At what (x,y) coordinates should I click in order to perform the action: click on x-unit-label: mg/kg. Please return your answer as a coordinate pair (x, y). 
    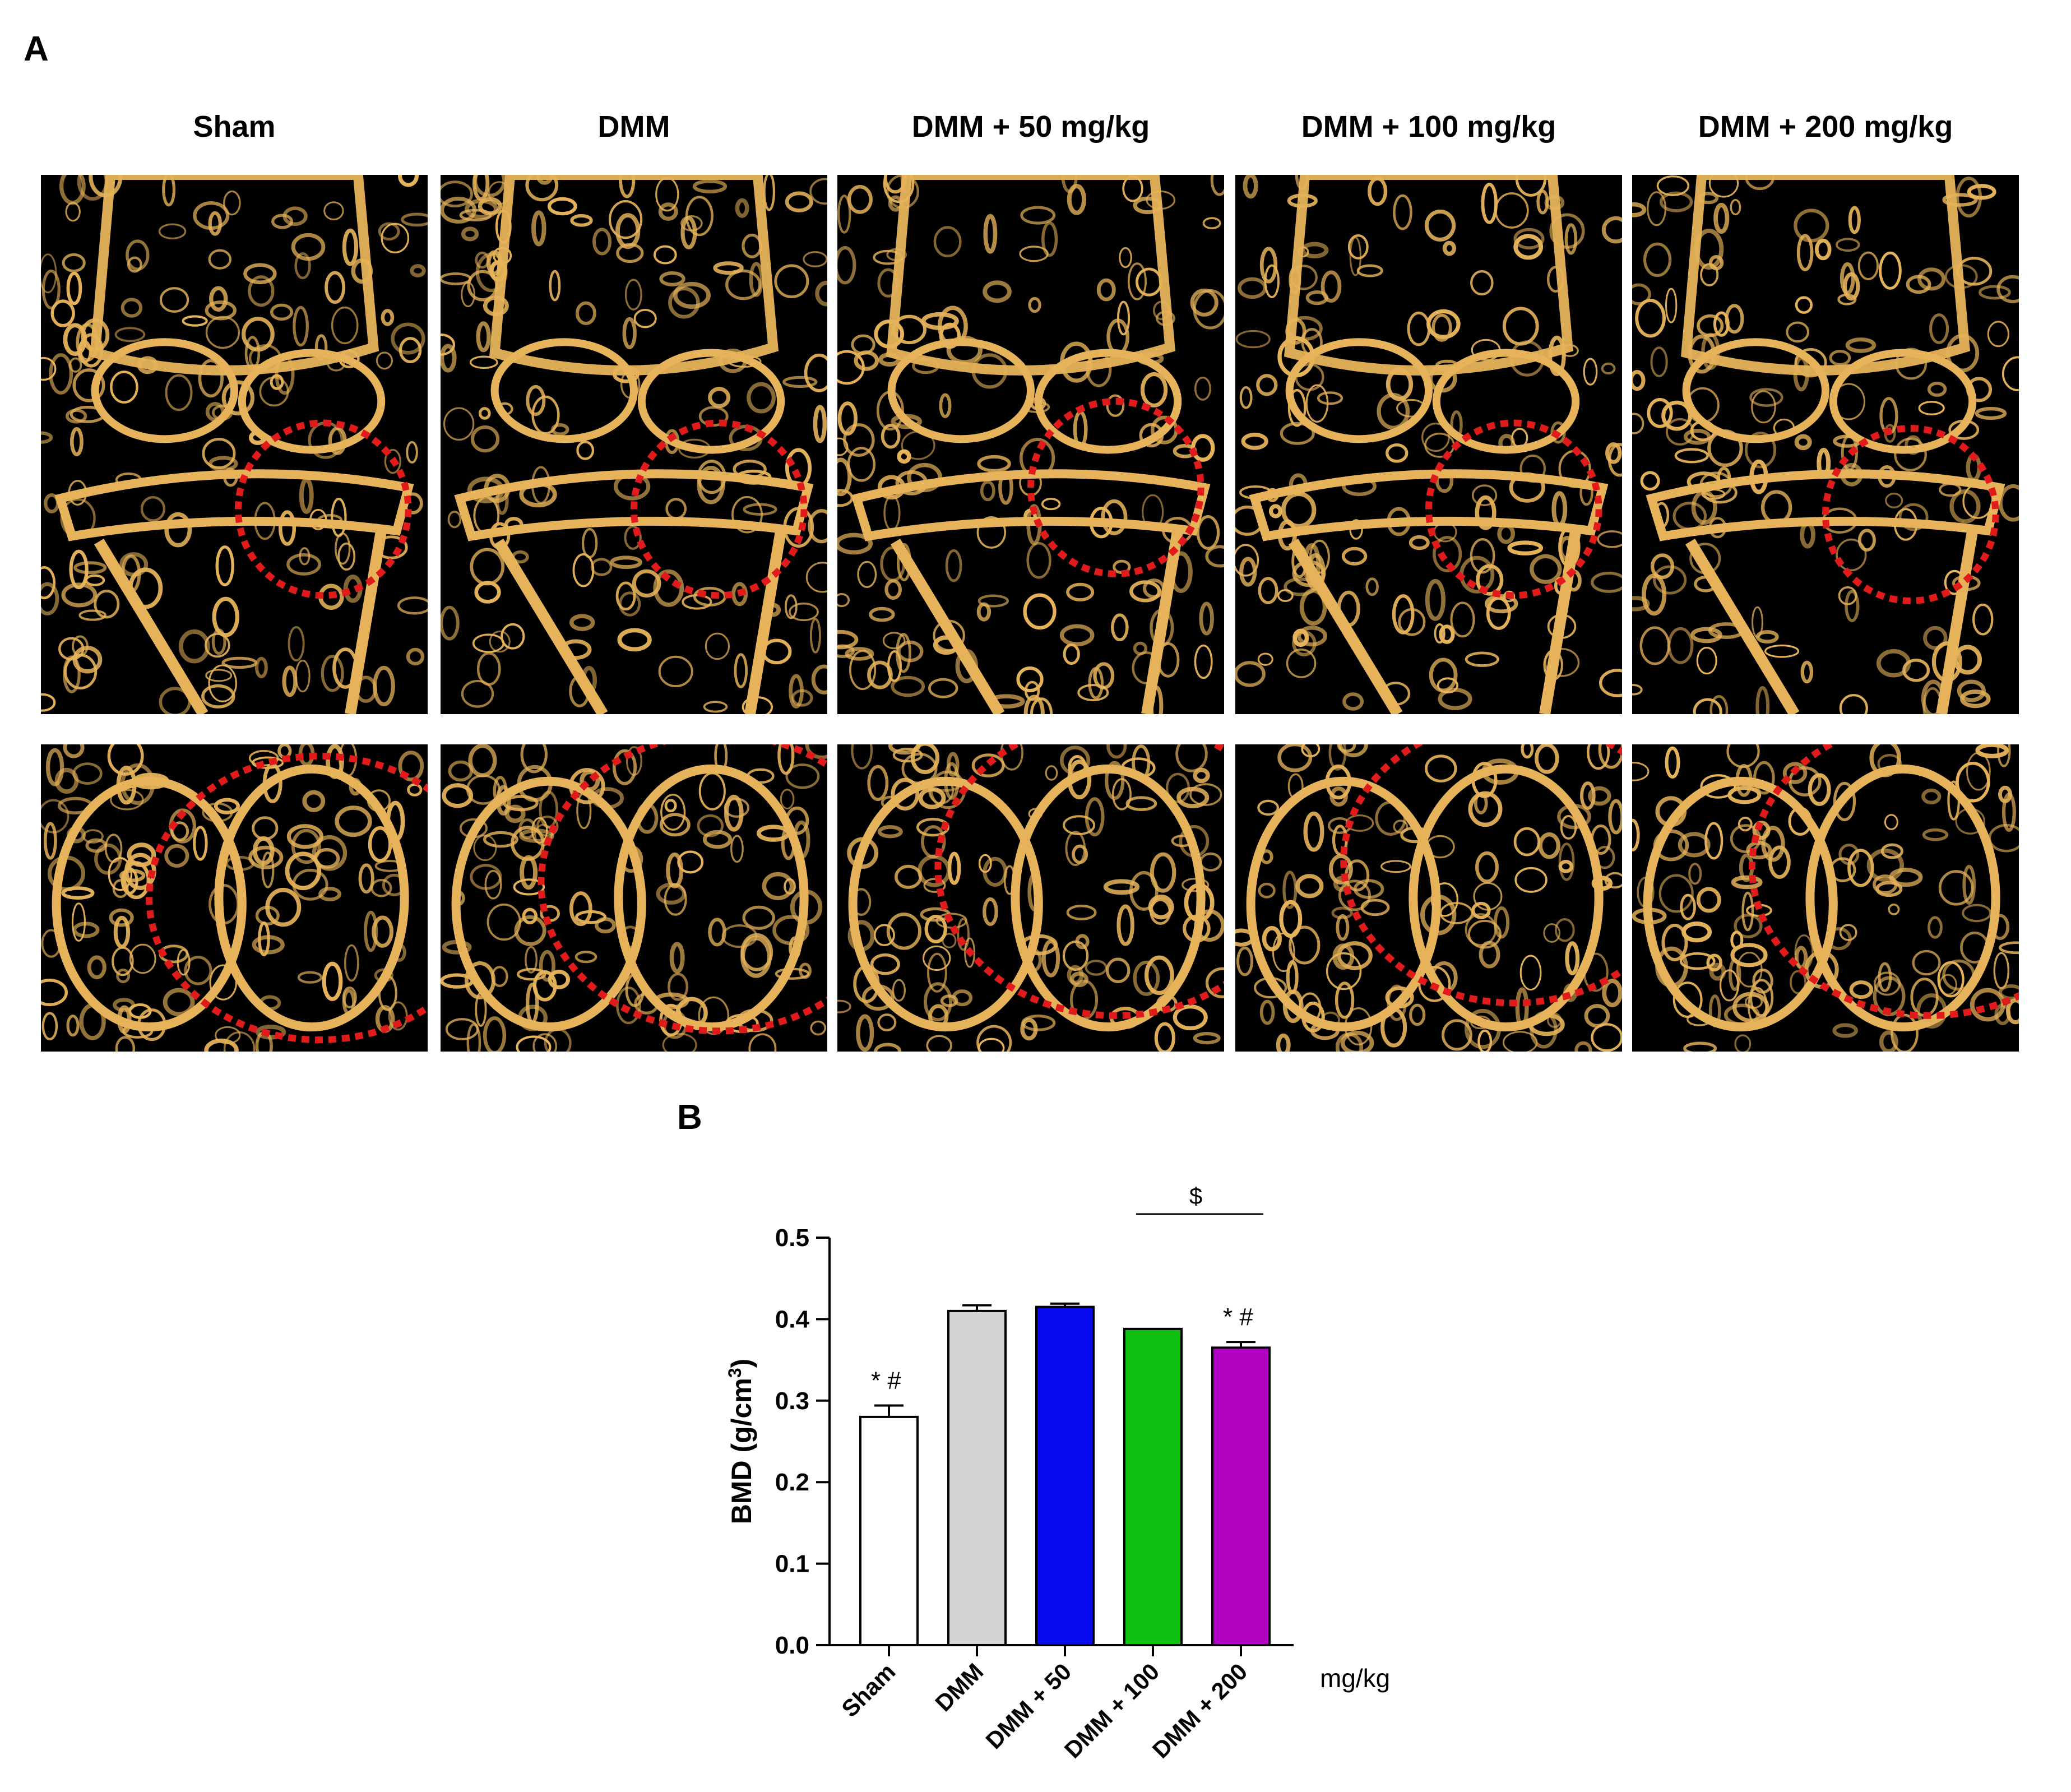
    Looking at the image, I should click on (1355, 1679).